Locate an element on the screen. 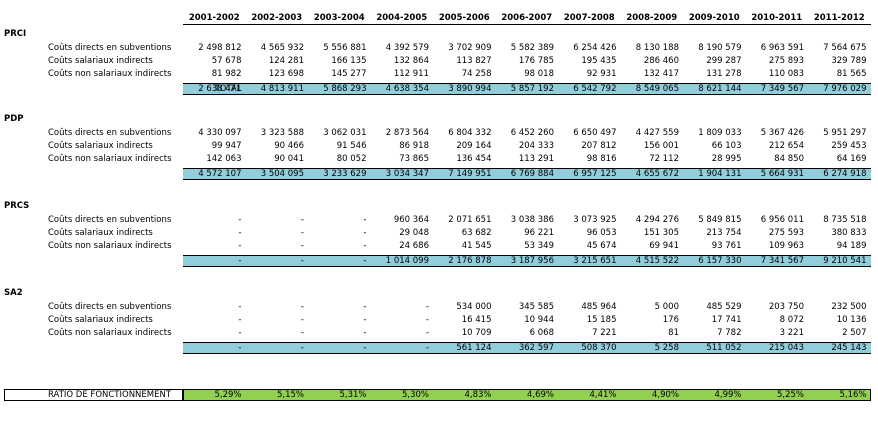 This screenshot has height=424, width=878. total-cell: 7 149 951 is located at coordinates (470, 174).